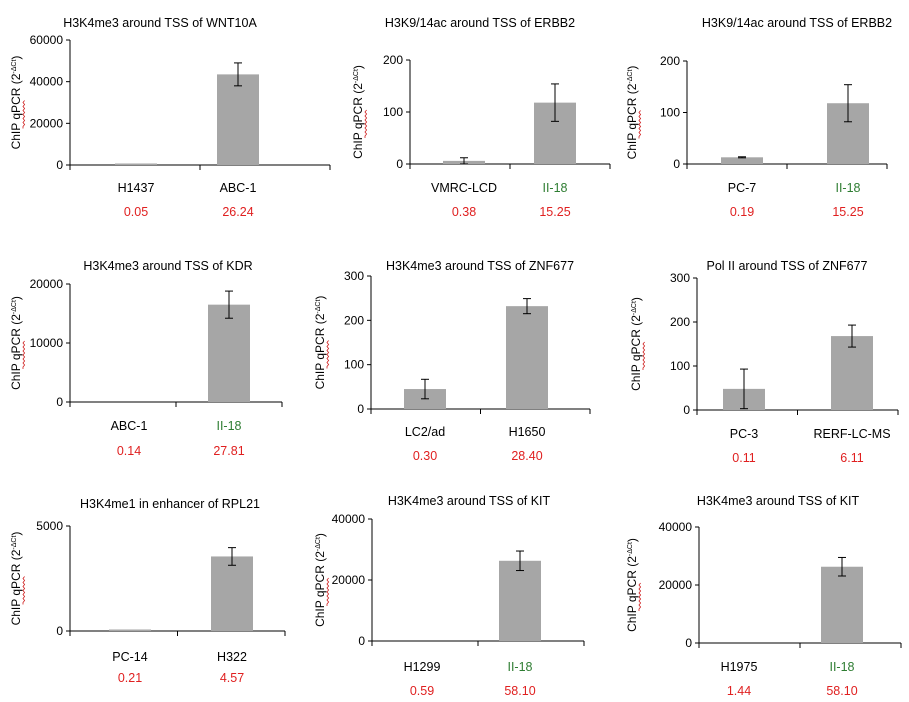 This screenshot has height=702, width=909. Describe the element at coordinates (480, 23) in the screenshot. I see `chart-title: H3K9/14ac around TSS of ERBB2` at that location.